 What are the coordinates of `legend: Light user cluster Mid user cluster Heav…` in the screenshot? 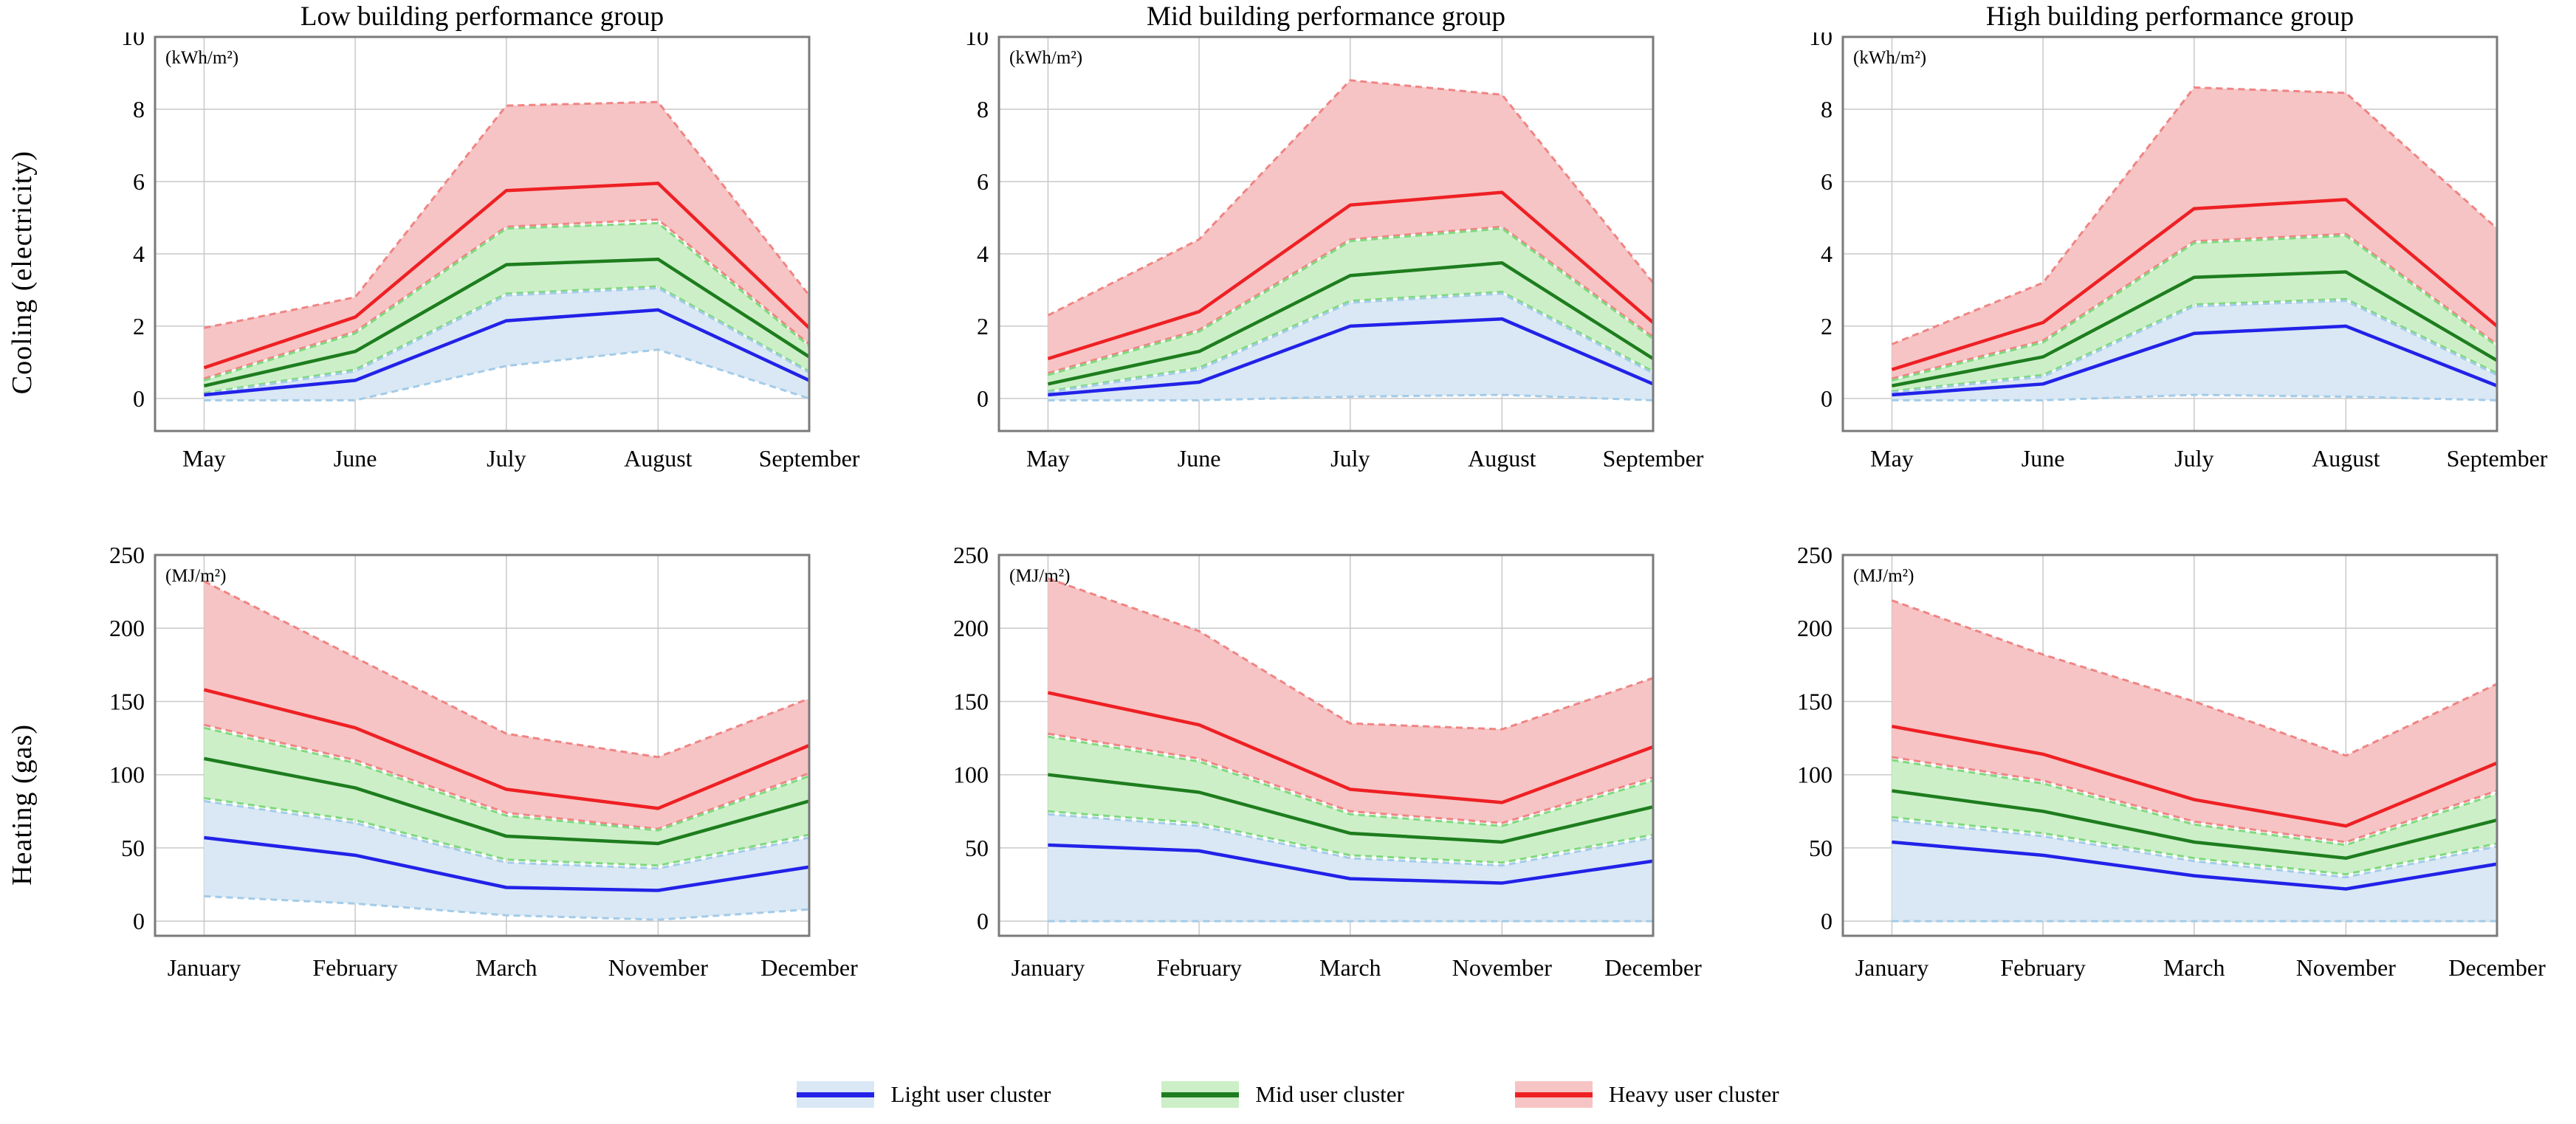 It's located at (1288, 1095).